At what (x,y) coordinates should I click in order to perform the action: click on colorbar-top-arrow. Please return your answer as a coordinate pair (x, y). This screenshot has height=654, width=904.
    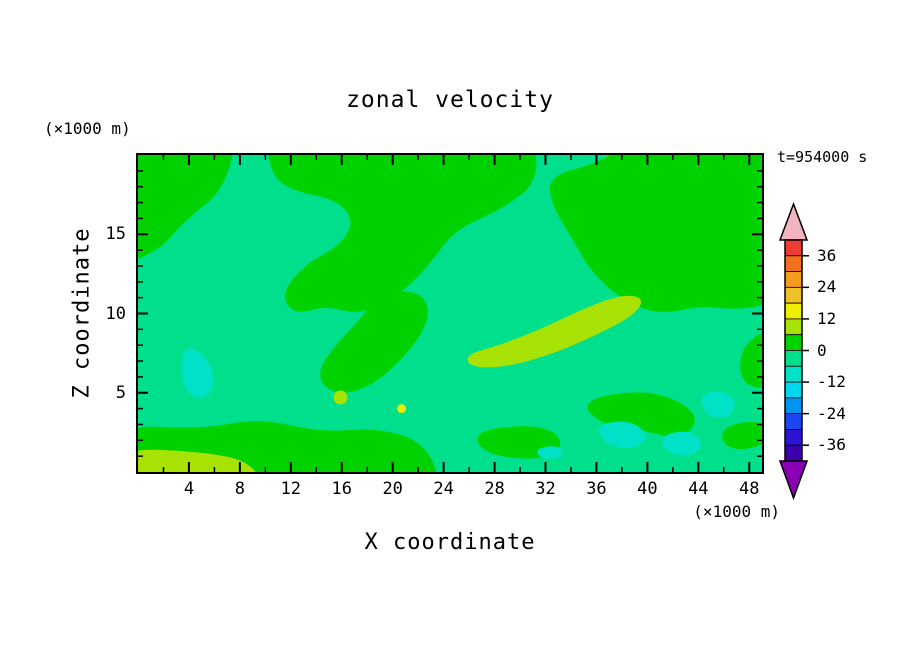
    Looking at the image, I should click on (793, 221).